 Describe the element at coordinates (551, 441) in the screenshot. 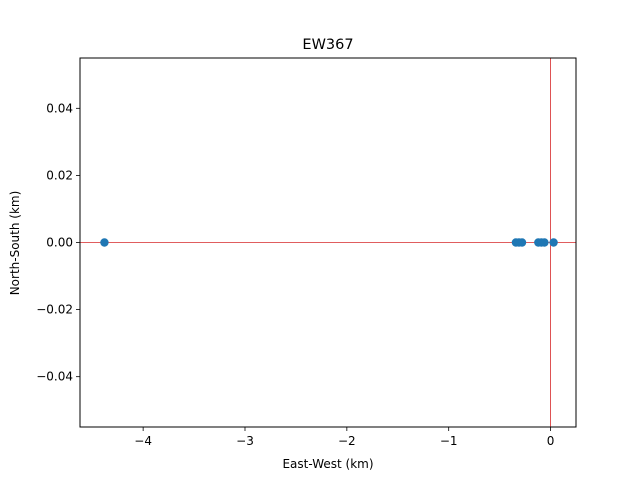

I see `x-tick-label: 0` at that location.